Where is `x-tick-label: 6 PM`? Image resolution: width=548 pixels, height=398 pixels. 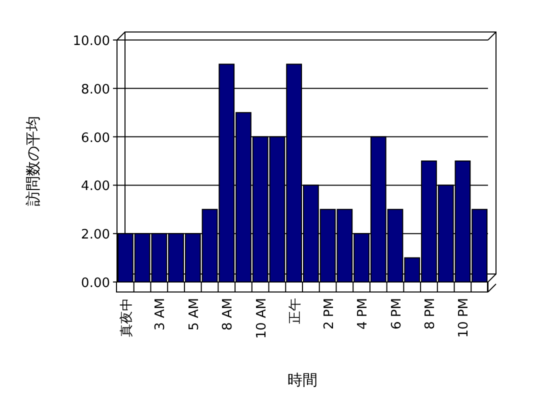 x-tick-label: 6 PM is located at coordinates (396, 314).